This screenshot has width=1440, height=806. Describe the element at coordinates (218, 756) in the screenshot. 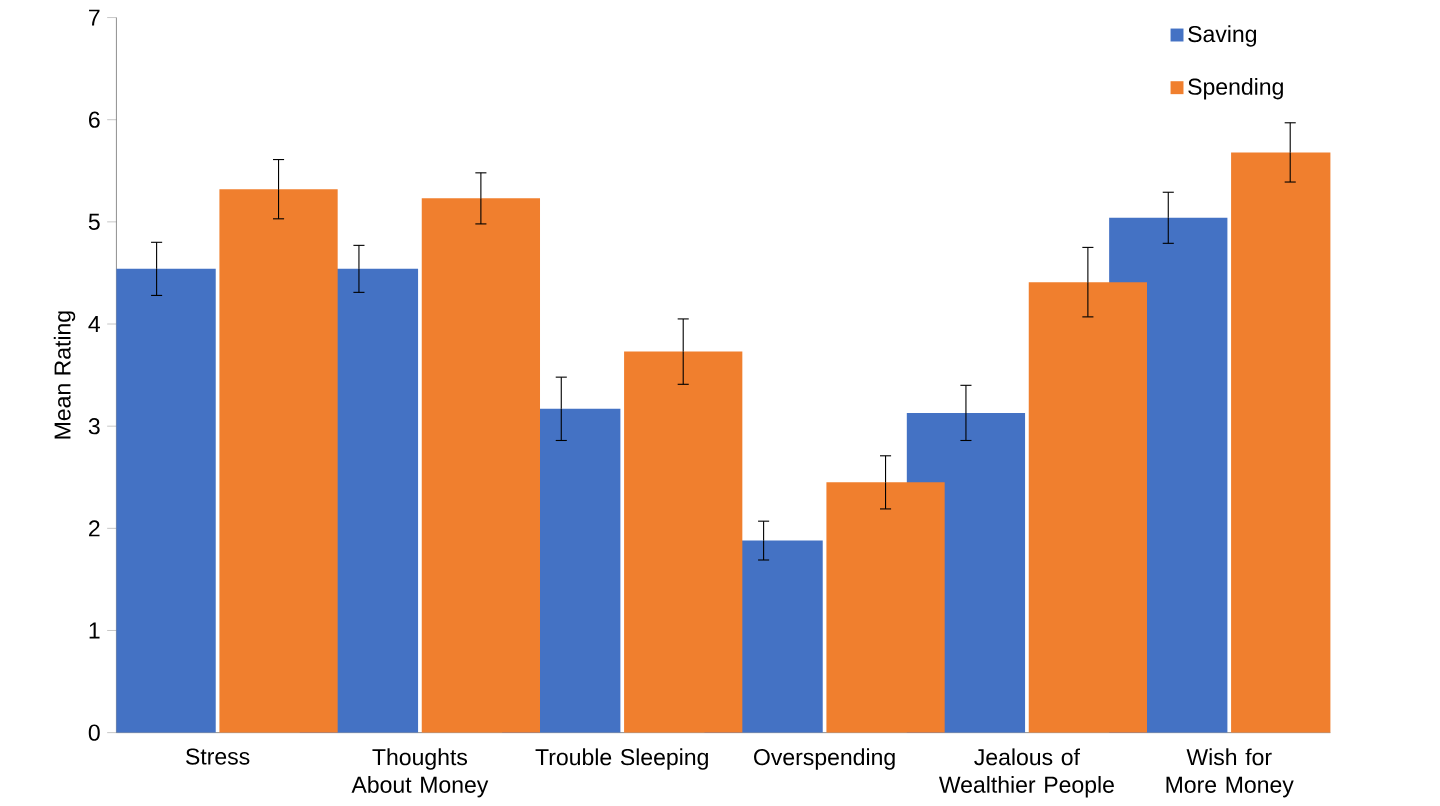

I see `x-tick-label: Stress` at that location.